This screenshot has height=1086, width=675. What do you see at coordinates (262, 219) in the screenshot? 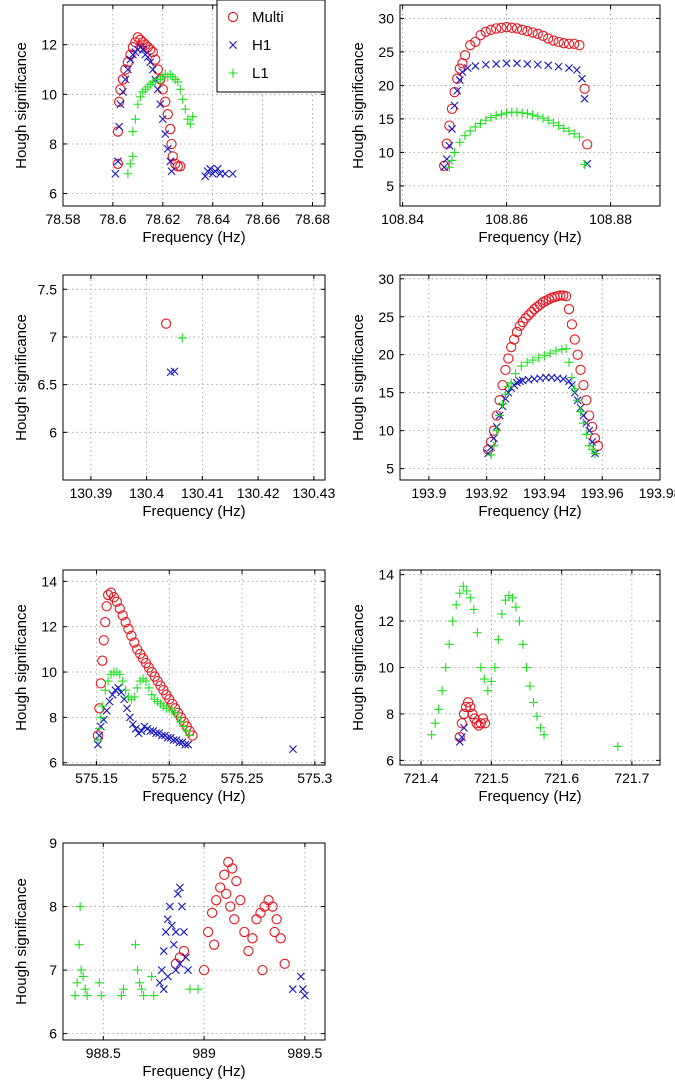
I see `x-tick-label: 78.66` at bounding box center [262, 219].